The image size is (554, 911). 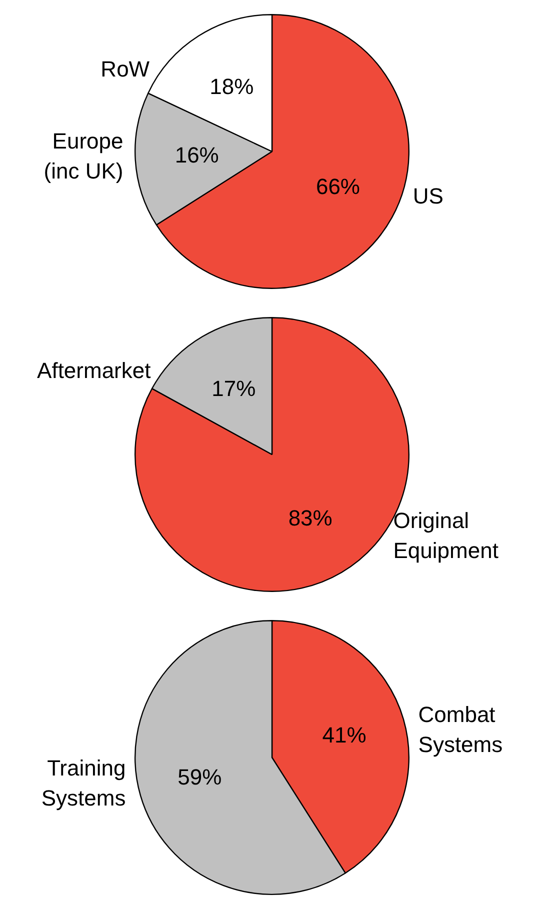 I want to click on slice-label: RoW, so click(x=125, y=69).